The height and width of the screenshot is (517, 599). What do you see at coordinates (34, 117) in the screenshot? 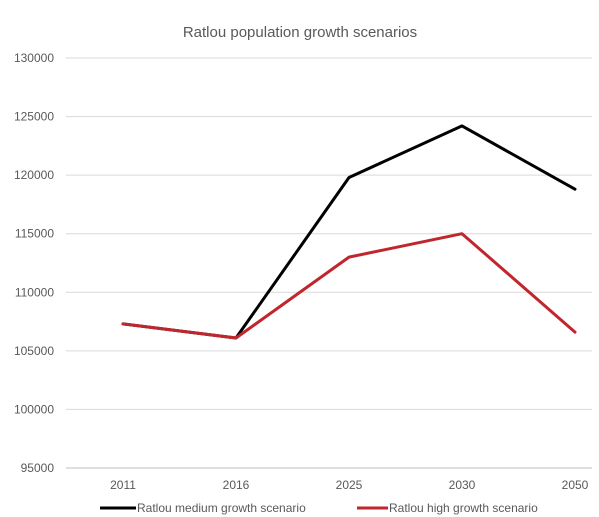
I see `y-tick-label: 125000` at bounding box center [34, 117].